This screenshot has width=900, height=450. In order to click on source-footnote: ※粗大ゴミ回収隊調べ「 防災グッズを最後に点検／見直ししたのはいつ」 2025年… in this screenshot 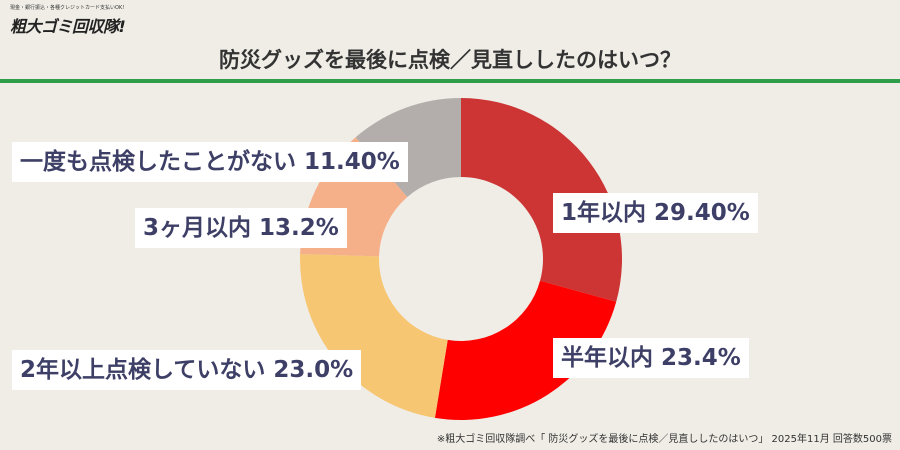, I will do `click(664, 439)`.